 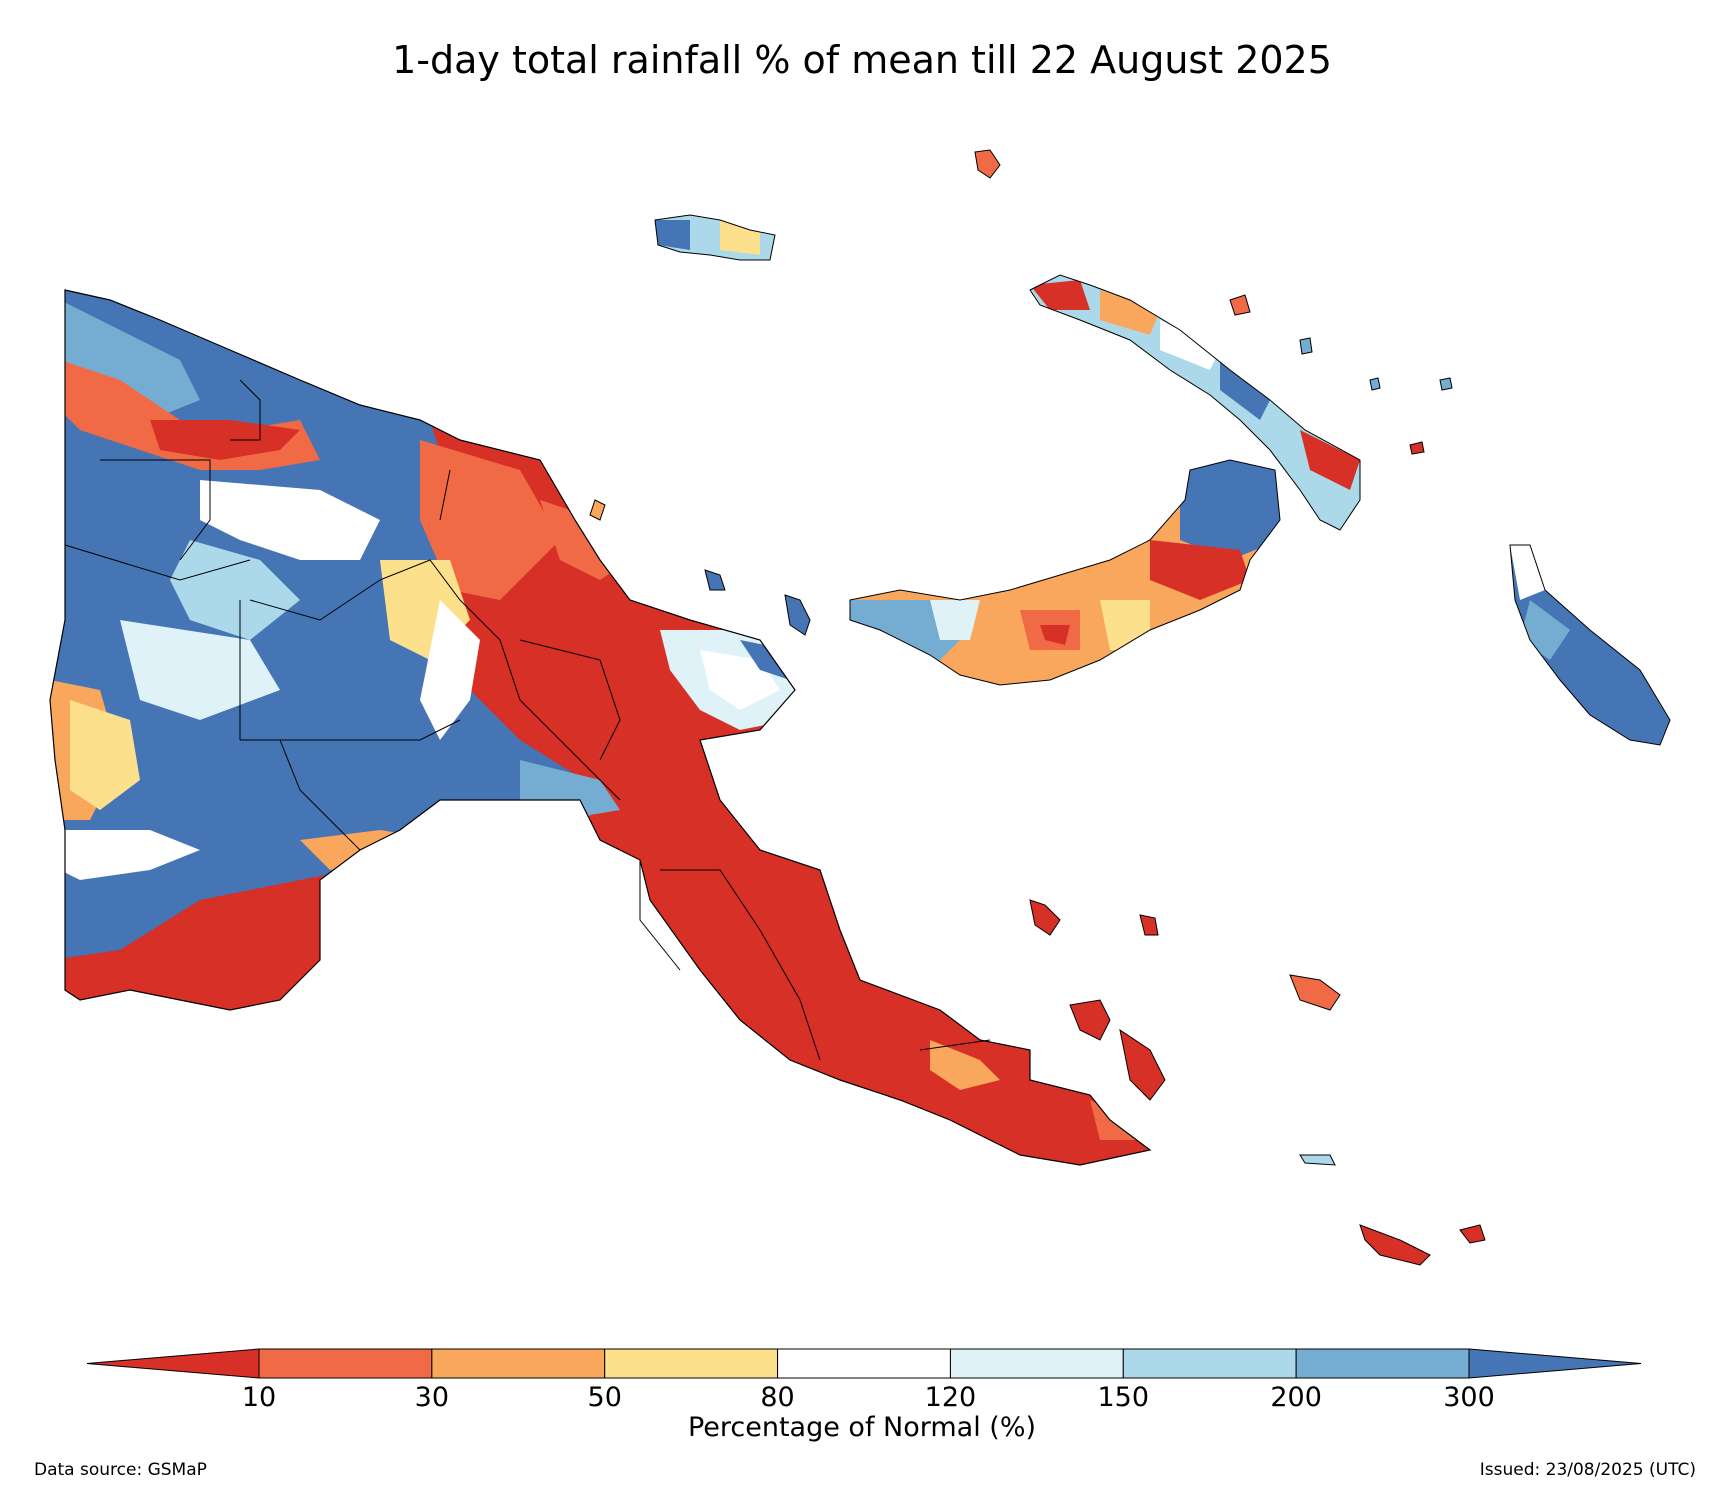 I want to click on manus-coastline, so click(x=715, y=237).